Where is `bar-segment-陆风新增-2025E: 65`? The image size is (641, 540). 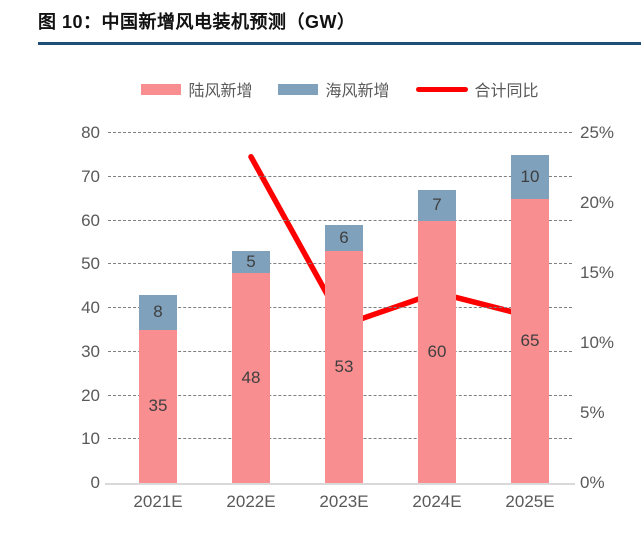 bar-segment-陆风新增-2025E: 65 is located at coordinates (530, 340).